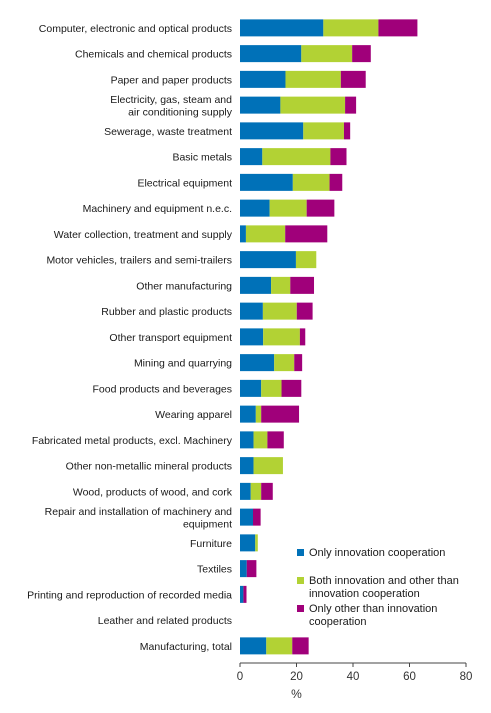 Image resolution: width=491 pixels, height=713 pixels. I want to click on category-label: Leather and related products, so click(165, 621).